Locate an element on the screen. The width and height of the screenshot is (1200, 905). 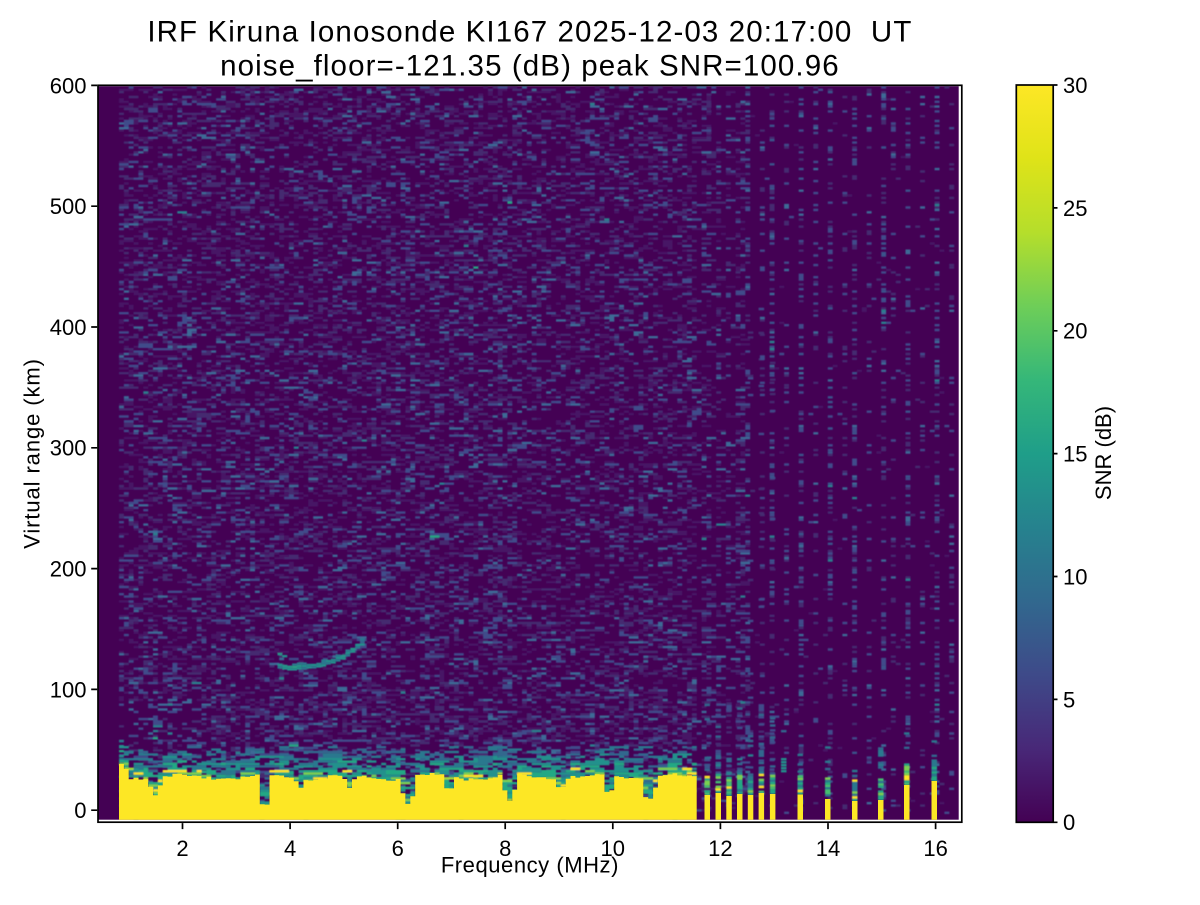
svg-text: 200 is located at coordinates (68, 569).